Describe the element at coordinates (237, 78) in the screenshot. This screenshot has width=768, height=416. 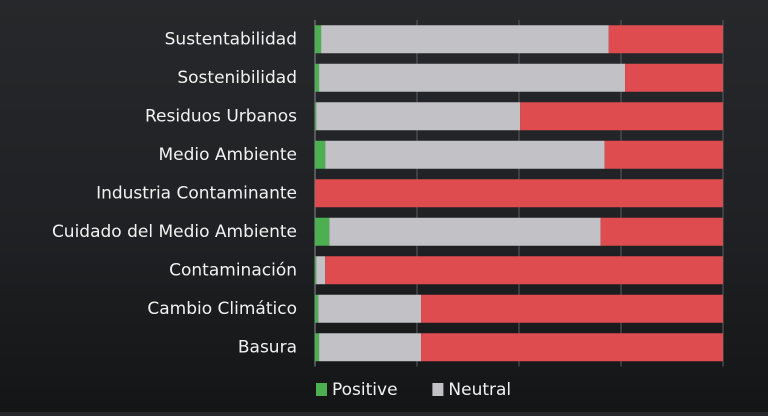
I see `category-label-1: Sostenibilidad` at that location.